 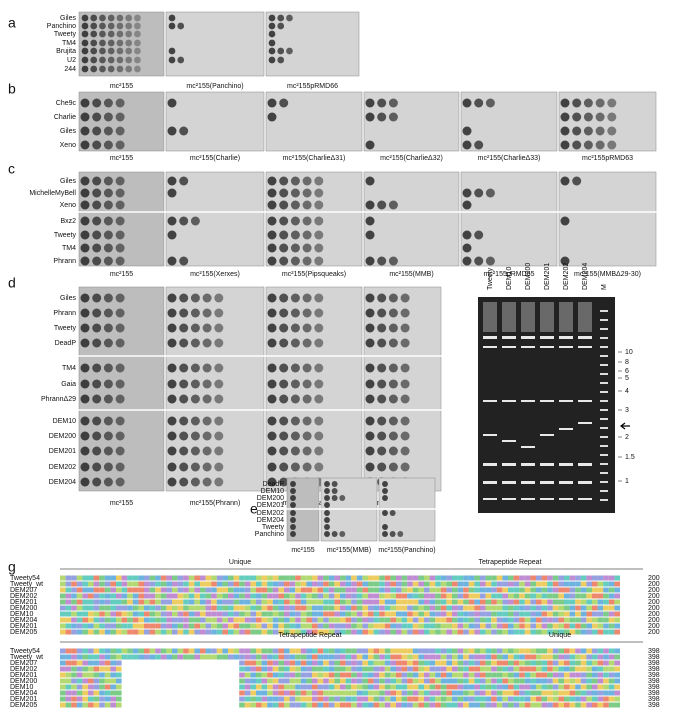 What do you see at coordinates (269, 534) in the screenshot?
I see `row-label: Panchino` at bounding box center [269, 534].